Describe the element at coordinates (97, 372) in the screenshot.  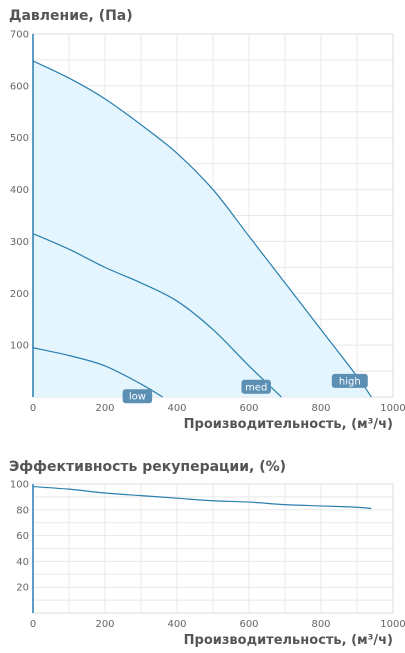
I see `series-line-low` at that location.